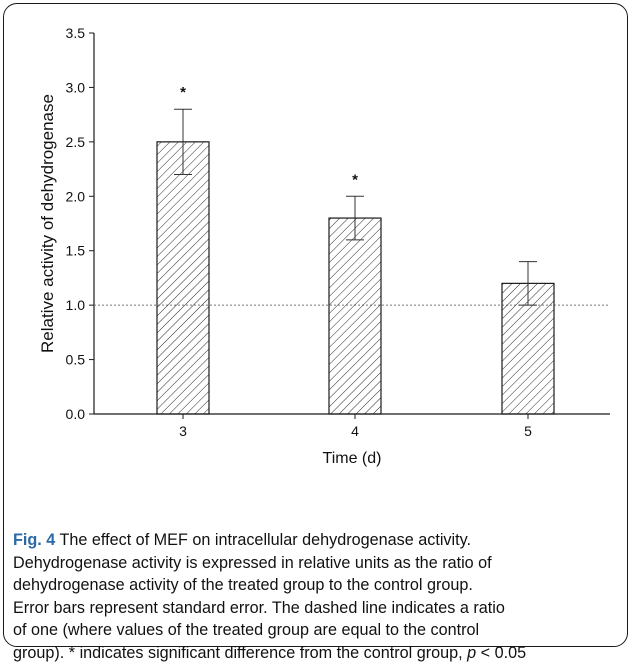 Image resolution: width=633 pixels, height=664 pixels. Describe the element at coordinates (76, 305) in the screenshot. I see `y-tick-label: 1.0` at that location.